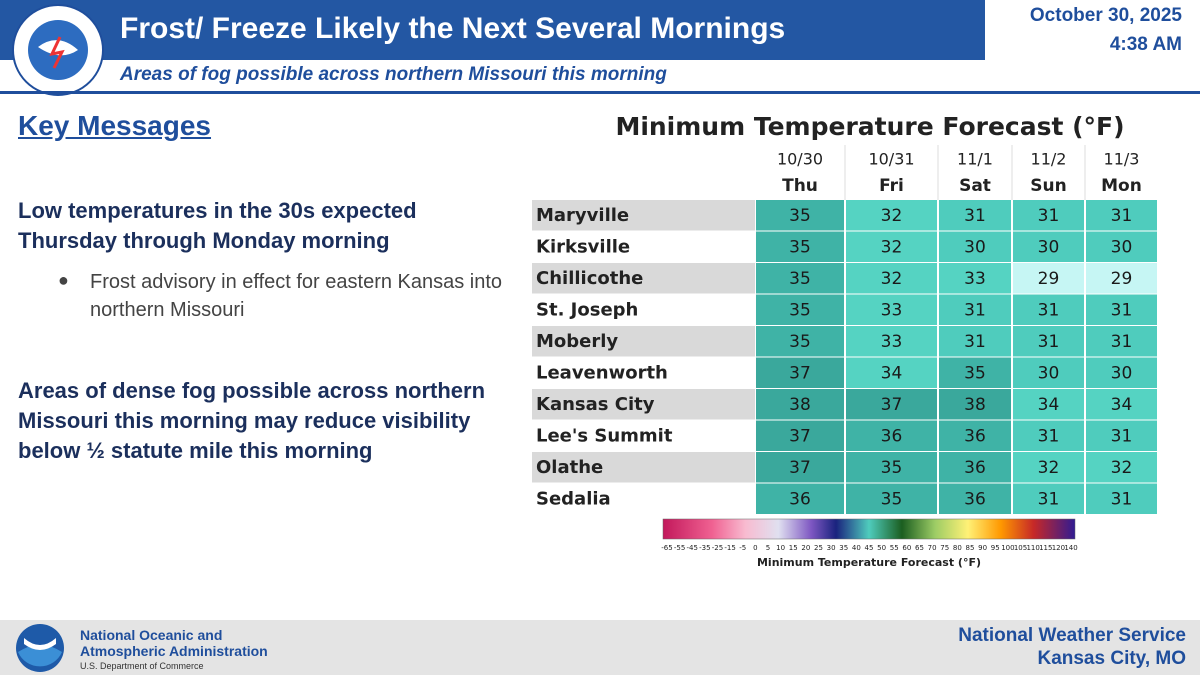  What do you see at coordinates (115, 125) in the screenshot?
I see `key-messages-heading: Key Messages` at bounding box center [115, 125].